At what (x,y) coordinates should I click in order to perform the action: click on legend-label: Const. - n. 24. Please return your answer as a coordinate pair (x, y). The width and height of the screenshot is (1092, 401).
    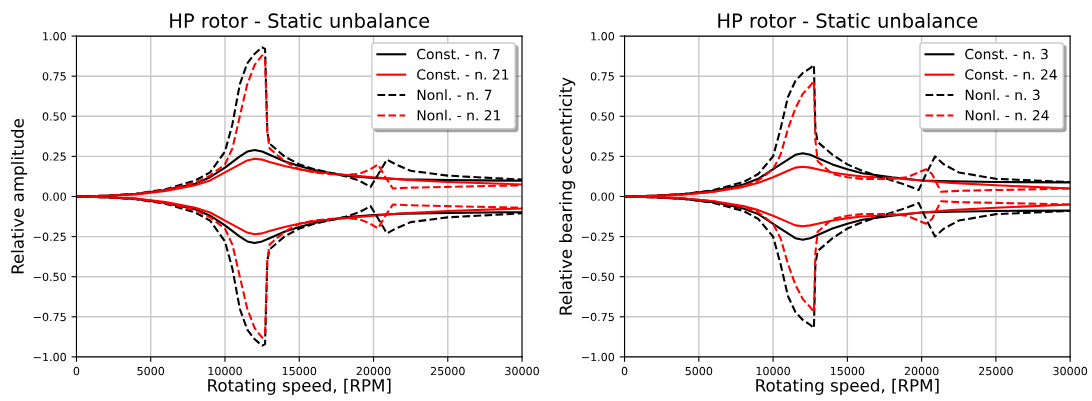
    Looking at the image, I should click on (1011, 74).